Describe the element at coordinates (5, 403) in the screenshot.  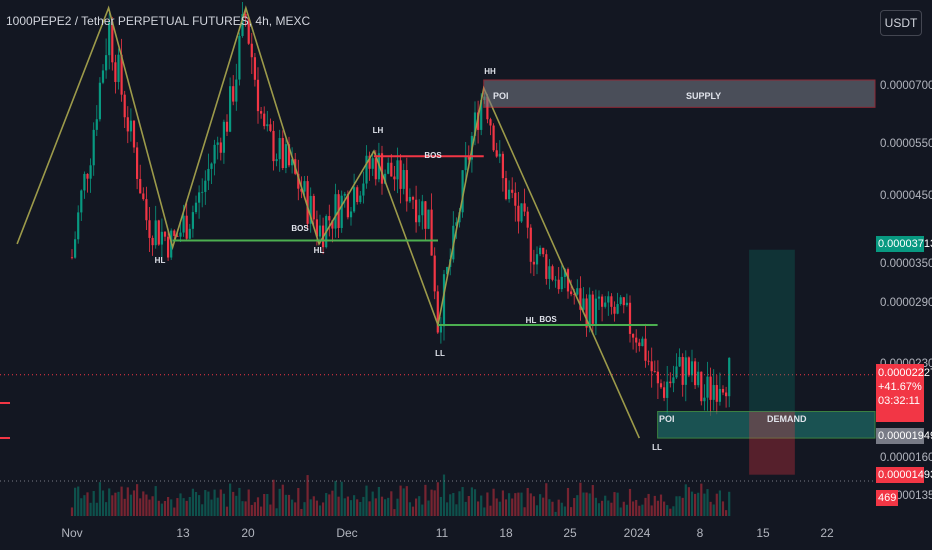
I see `left-edge-marker` at that location.